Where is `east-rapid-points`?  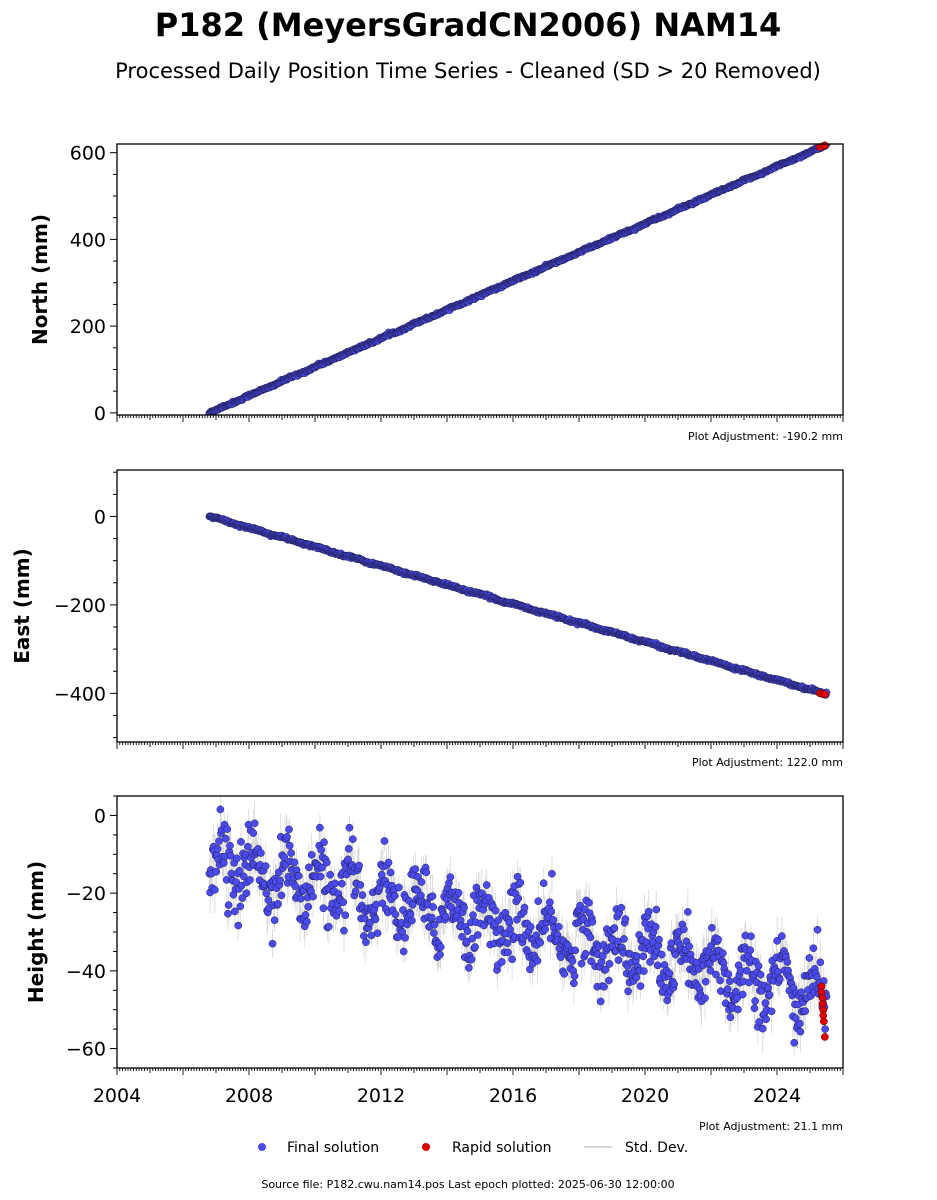 east-rapid-points is located at coordinates (822, 694).